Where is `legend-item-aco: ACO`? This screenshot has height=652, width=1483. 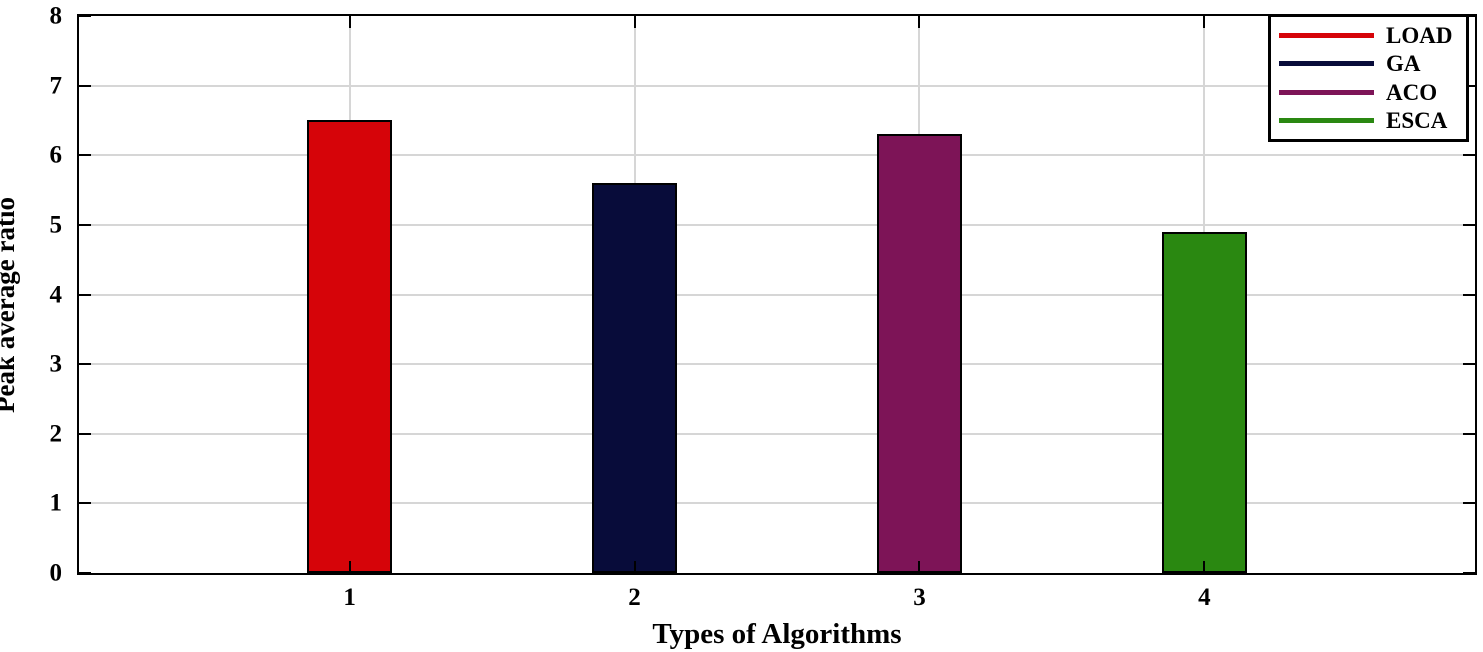 legend-item-aco: ACO is located at coordinates (1368, 92).